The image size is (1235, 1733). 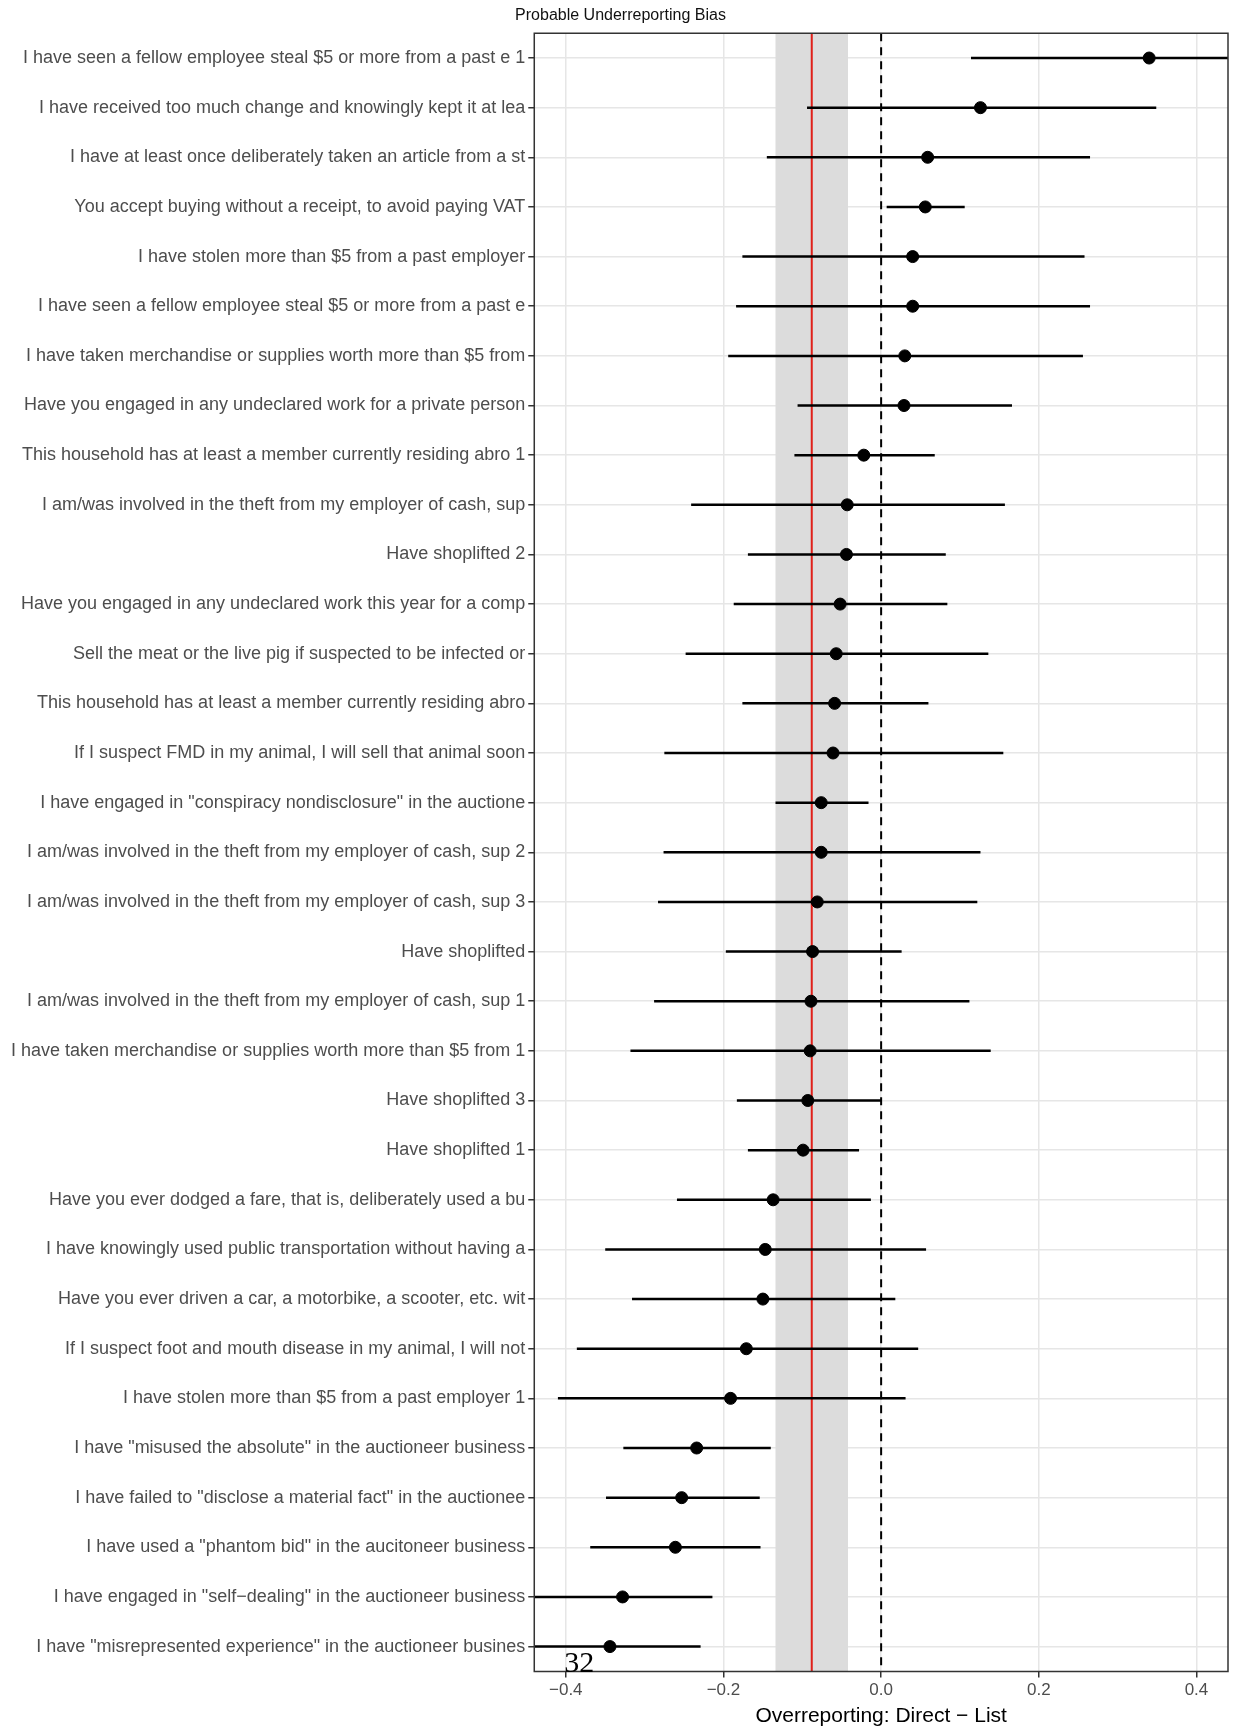 What do you see at coordinates (281, 1645) in the screenshot?
I see `y-tick-label: I have "misrepresented experience" in the auctioneer busines` at bounding box center [281, 1645].